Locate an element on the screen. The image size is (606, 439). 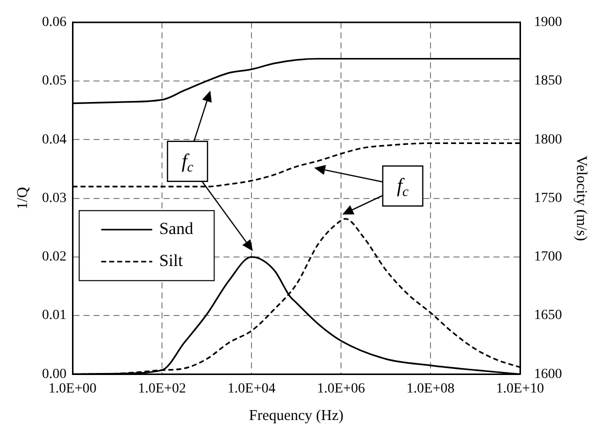
y-tick-label: 0.02 is located at coordinates (54, 257).